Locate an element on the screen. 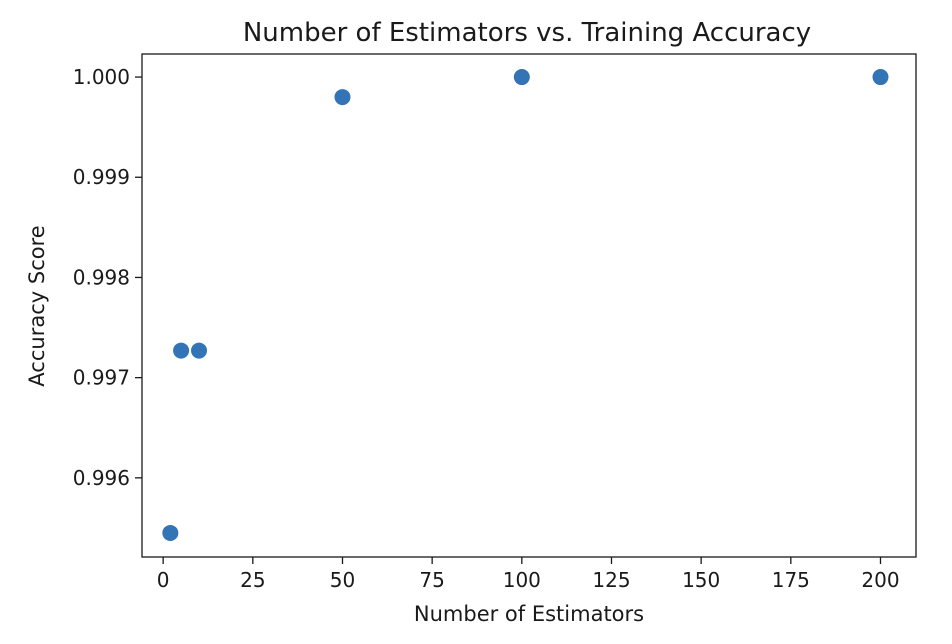 The height and width of the screenshot is (644, 952). x-tick-label: 150 is located at coordinates (701, 580).